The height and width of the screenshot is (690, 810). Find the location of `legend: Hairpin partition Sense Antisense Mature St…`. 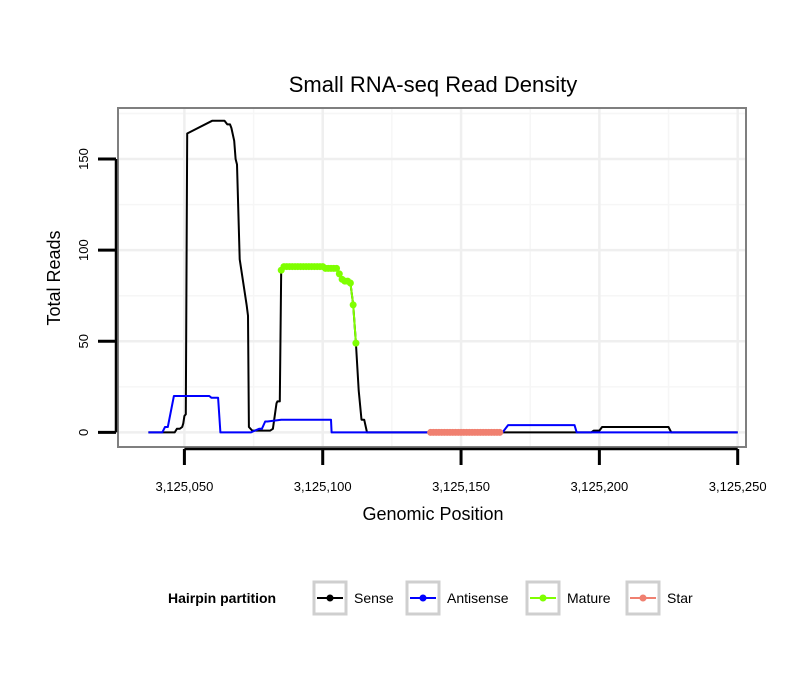

legend: Hairpin partition Sense Antisense Mature St… is located at coordinates (430, 598).